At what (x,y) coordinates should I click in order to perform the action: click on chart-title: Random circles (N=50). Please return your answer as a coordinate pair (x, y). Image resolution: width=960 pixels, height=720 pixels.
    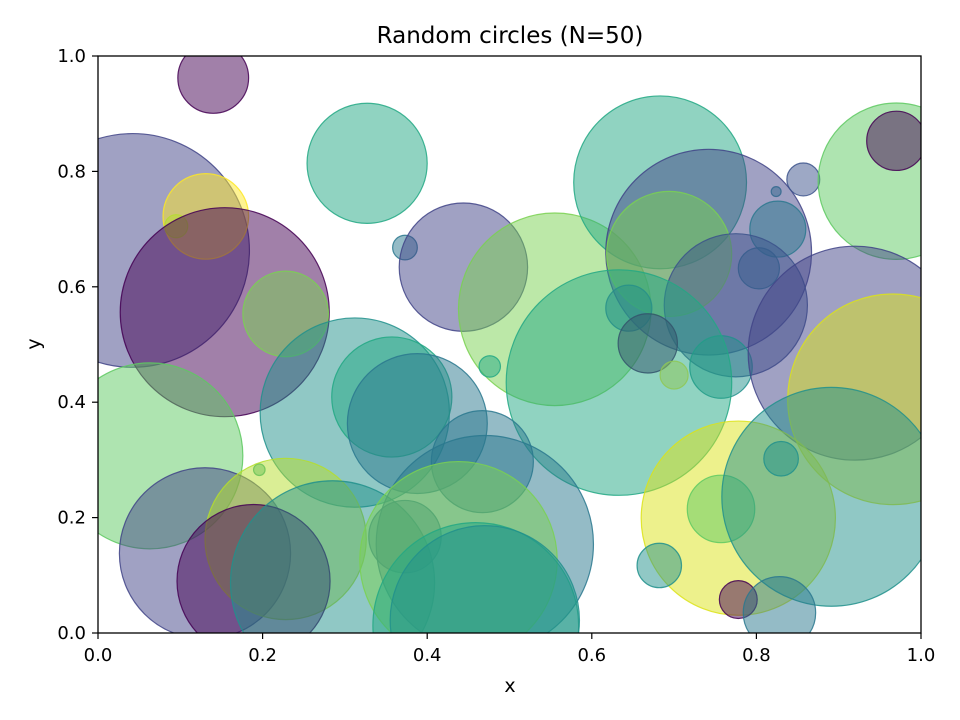
    Looking at the image, I should click on (510, 36).